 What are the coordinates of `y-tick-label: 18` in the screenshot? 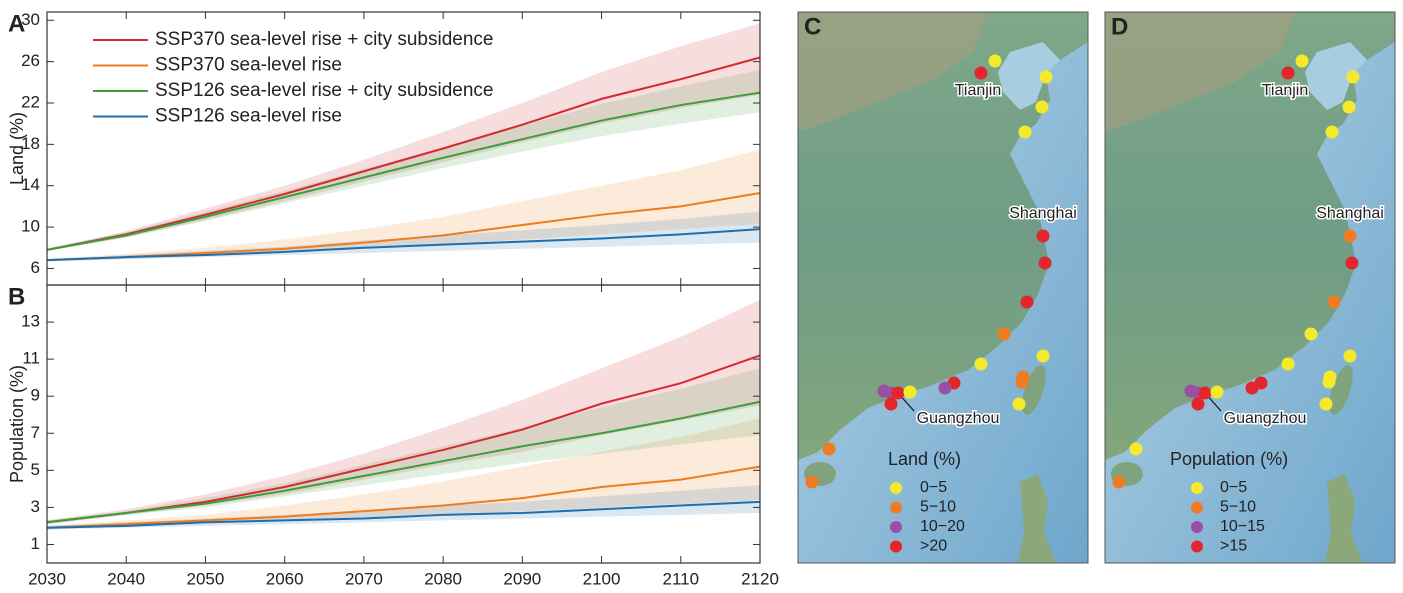 It's located at (30, 143).